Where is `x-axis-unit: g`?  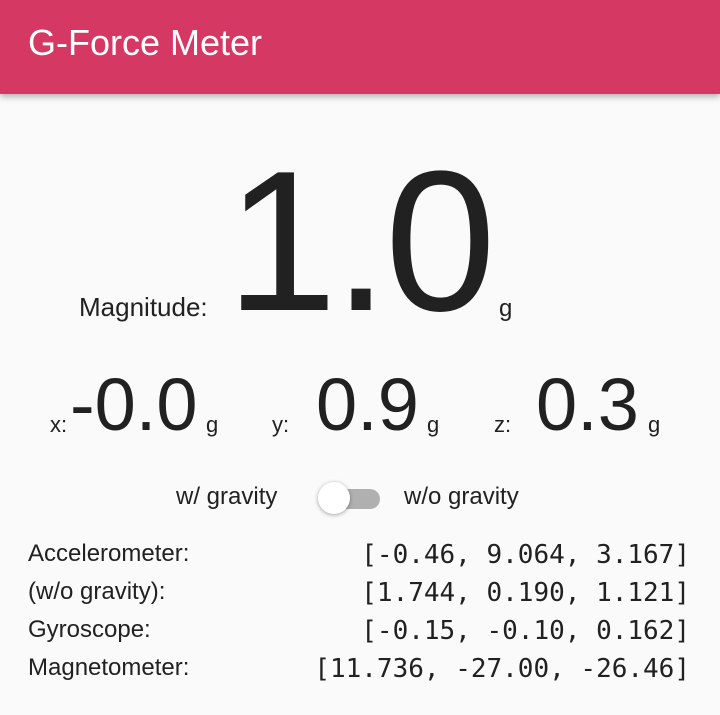
x-axis-unit: g is located at coordinates (212, 424).